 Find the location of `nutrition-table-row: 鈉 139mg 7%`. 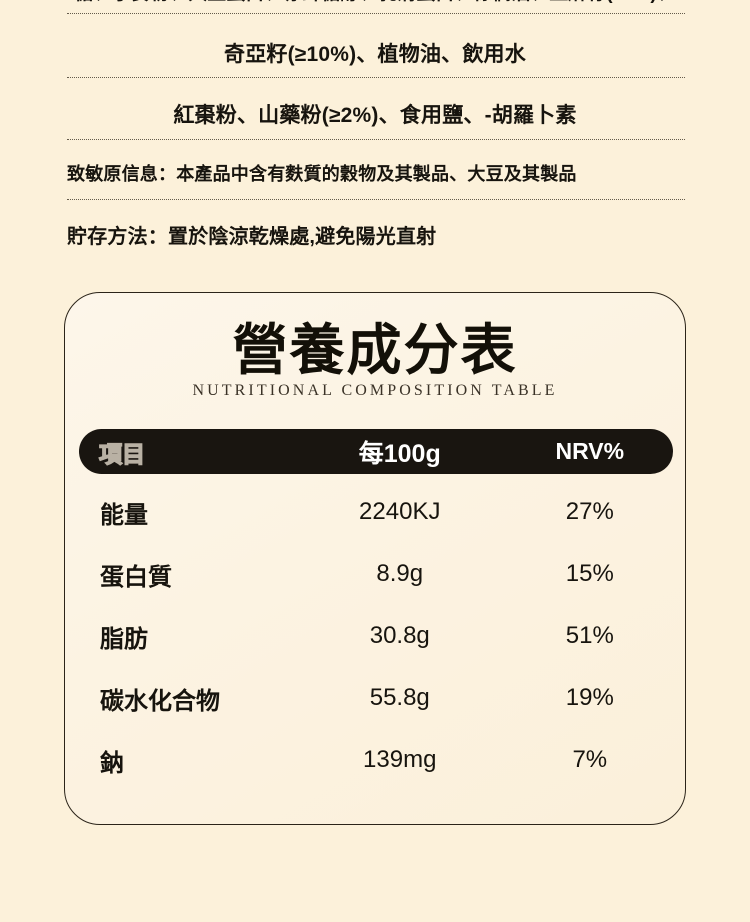

nutrition-table-row: 鈉 139mg 7% is located at coordinates (376, 760).